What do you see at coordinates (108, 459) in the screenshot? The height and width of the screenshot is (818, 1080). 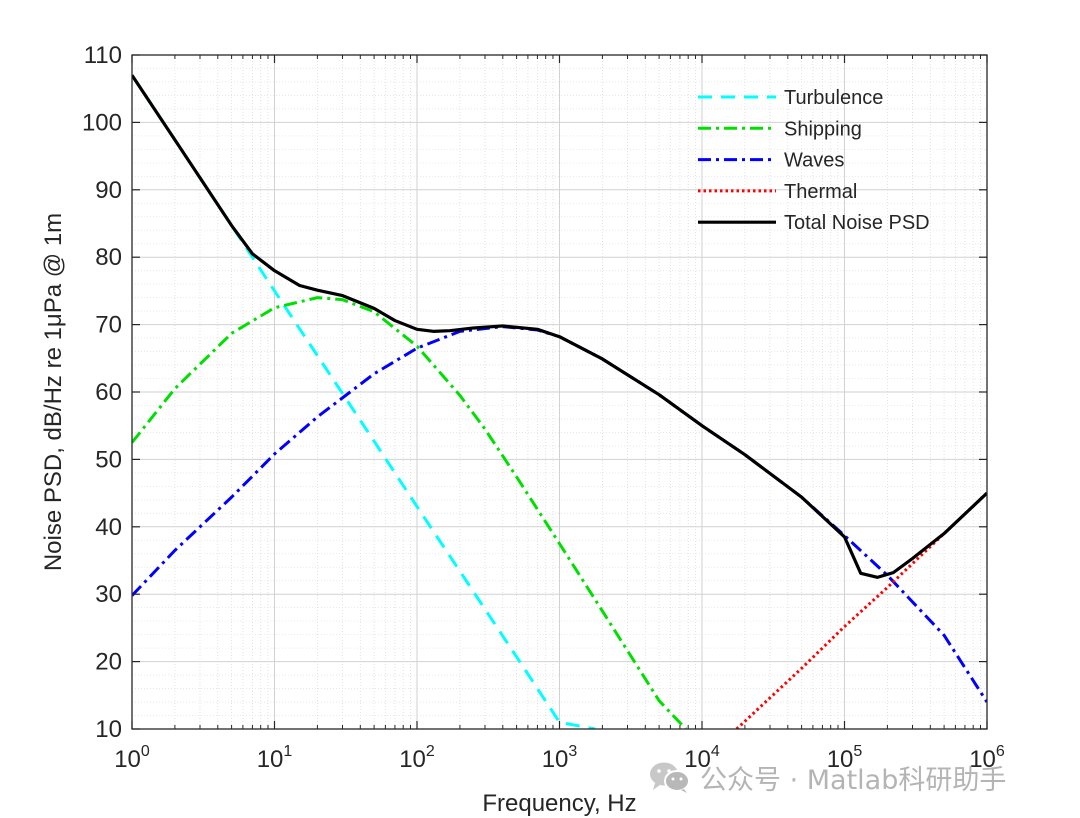 I see `y-tick-label: 50` at bounding box center [108, 459].